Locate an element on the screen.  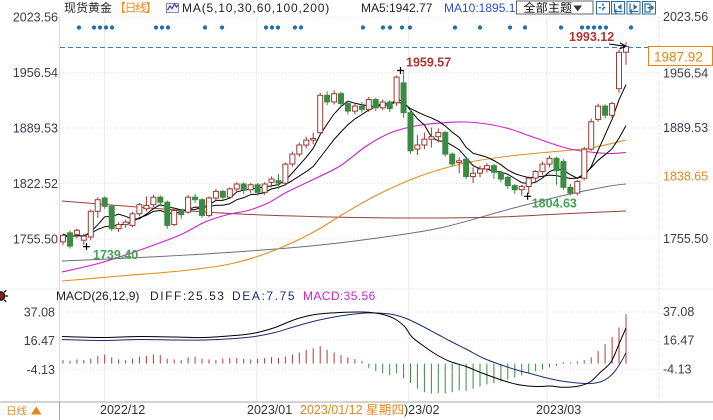
svg-text: 2023/01/12 is located at coordinates (331, 410).